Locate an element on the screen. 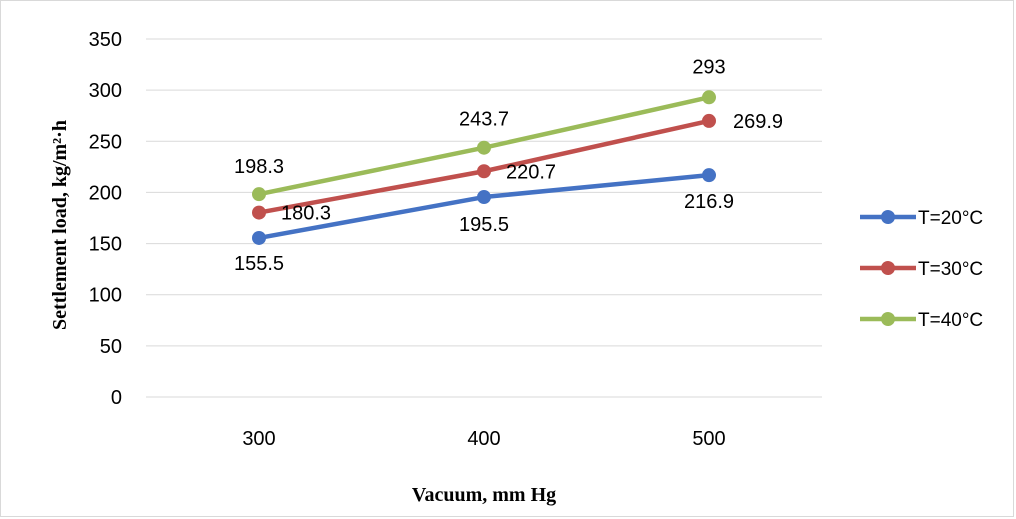 The height and width of the screenshot is (519, 1016). data-label: 180.3 is located at coordinates (306, 214).